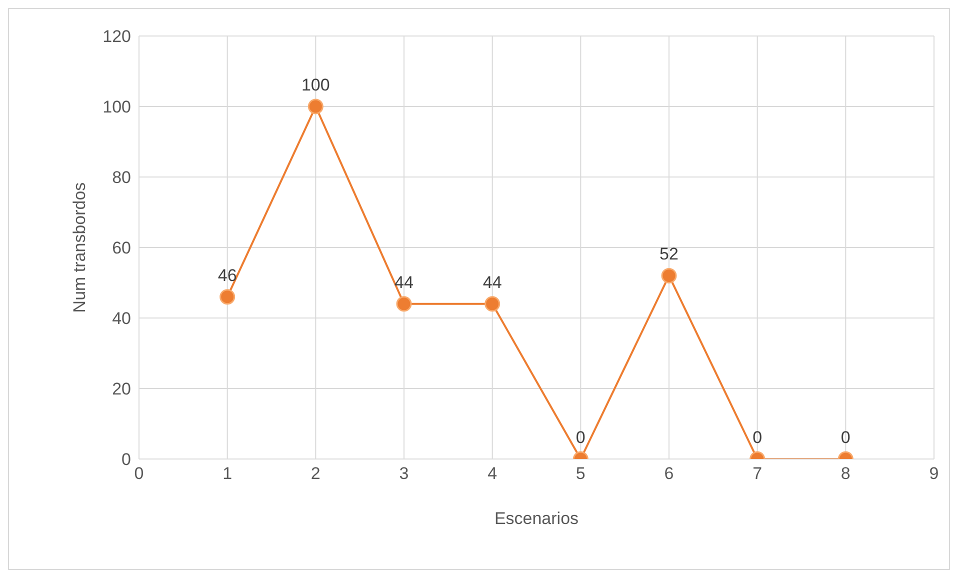 The image size is (957, 579). What do you see at coordinates (669, 254) in the screenshot?
I see `data-label: 52` at bounding box center [669, 254].